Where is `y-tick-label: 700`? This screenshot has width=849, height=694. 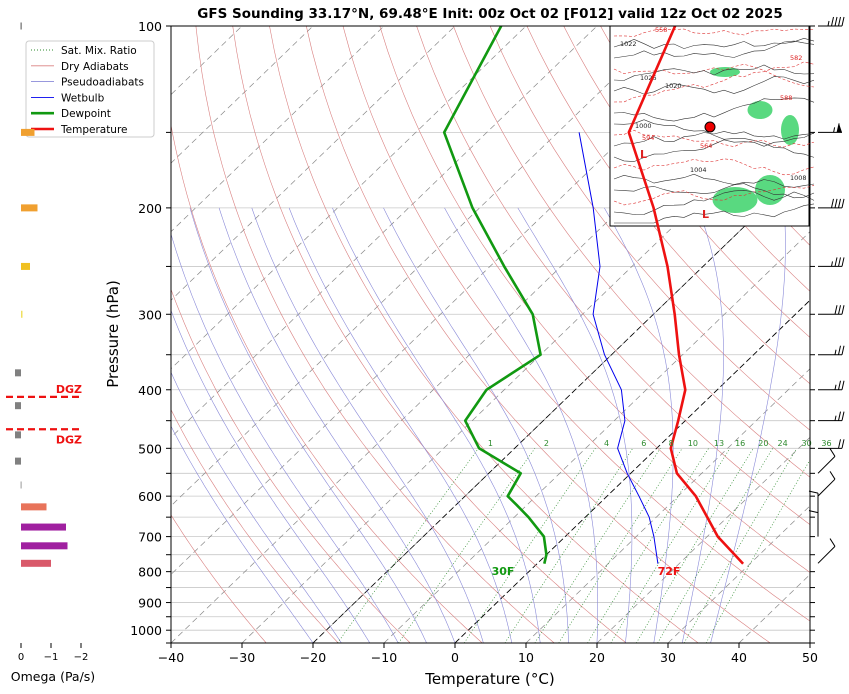 y-tick-label: 700 is located at coordinates (150, 537).